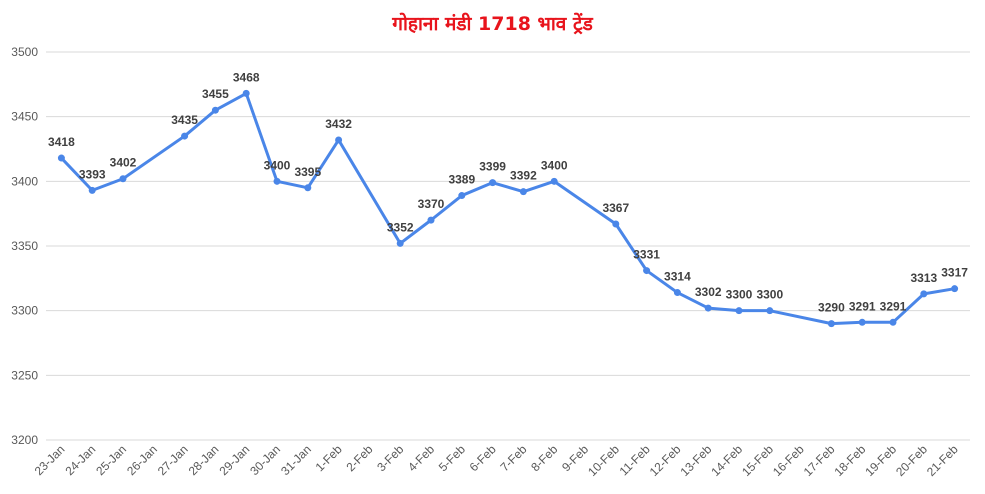 The width and height of the screenshot is (985, 494). I want to click on data-label: 3432, so click(338, 124).